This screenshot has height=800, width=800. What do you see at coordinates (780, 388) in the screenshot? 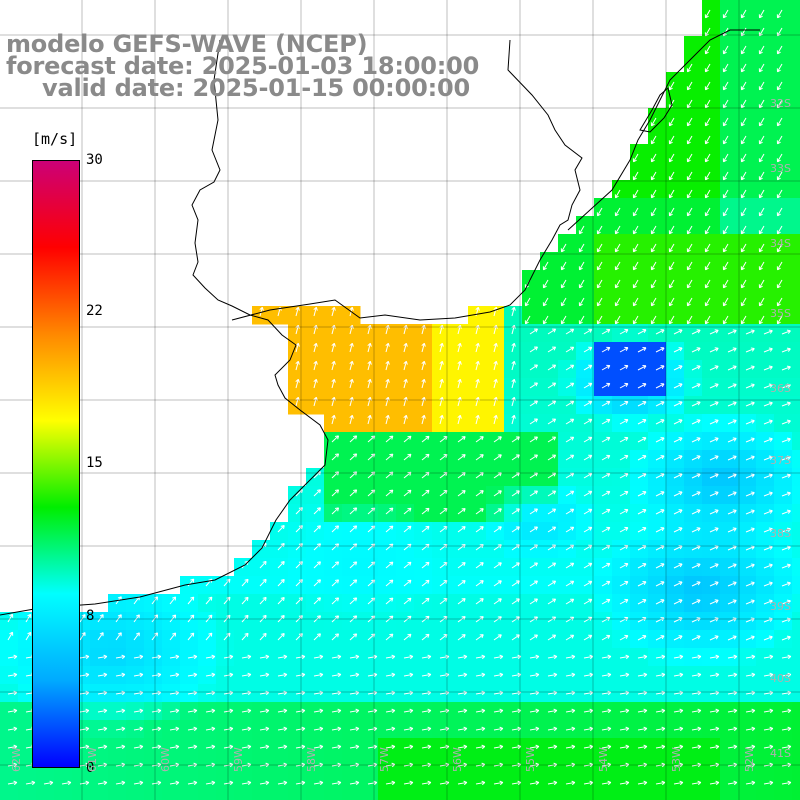
I see `latitude-label: 36S` at bounding box center [780, 388].